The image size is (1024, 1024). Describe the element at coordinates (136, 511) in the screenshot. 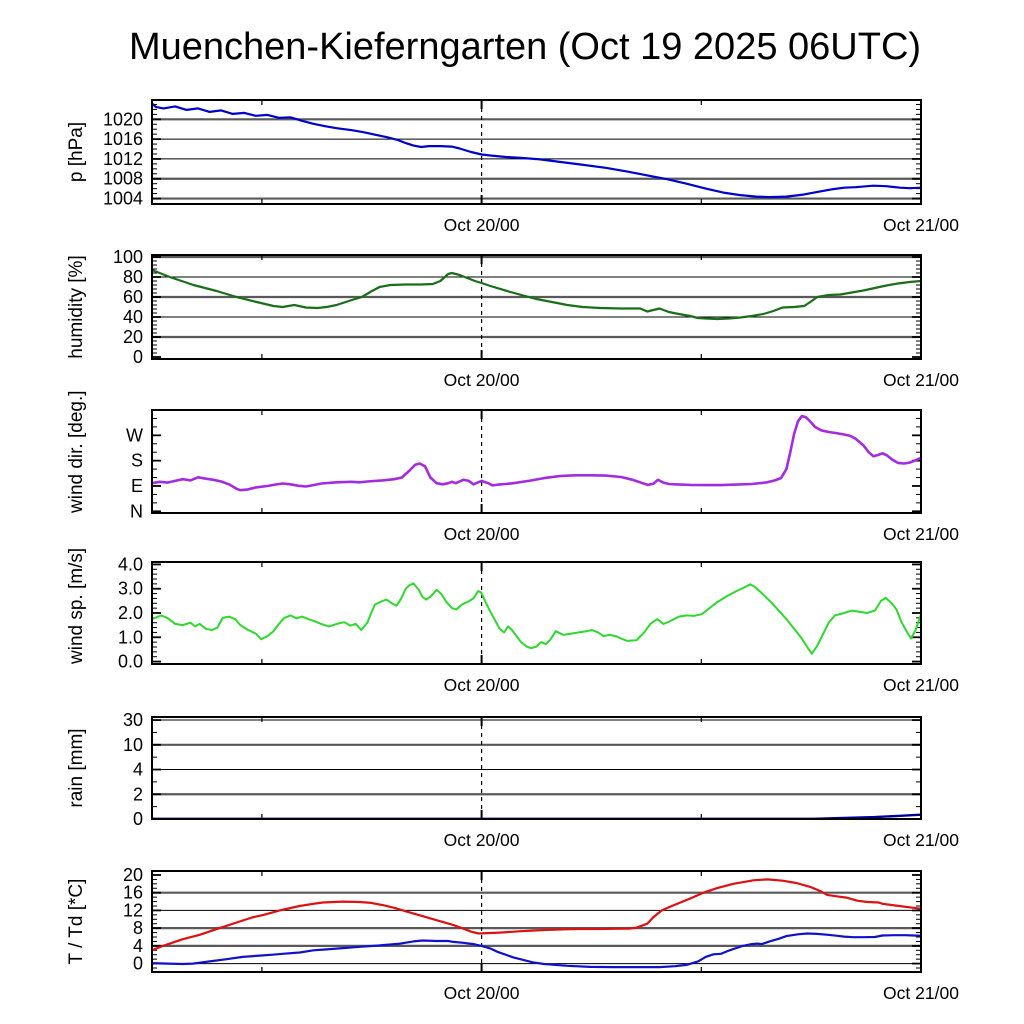

I see `y-tick-label: N` at that location.